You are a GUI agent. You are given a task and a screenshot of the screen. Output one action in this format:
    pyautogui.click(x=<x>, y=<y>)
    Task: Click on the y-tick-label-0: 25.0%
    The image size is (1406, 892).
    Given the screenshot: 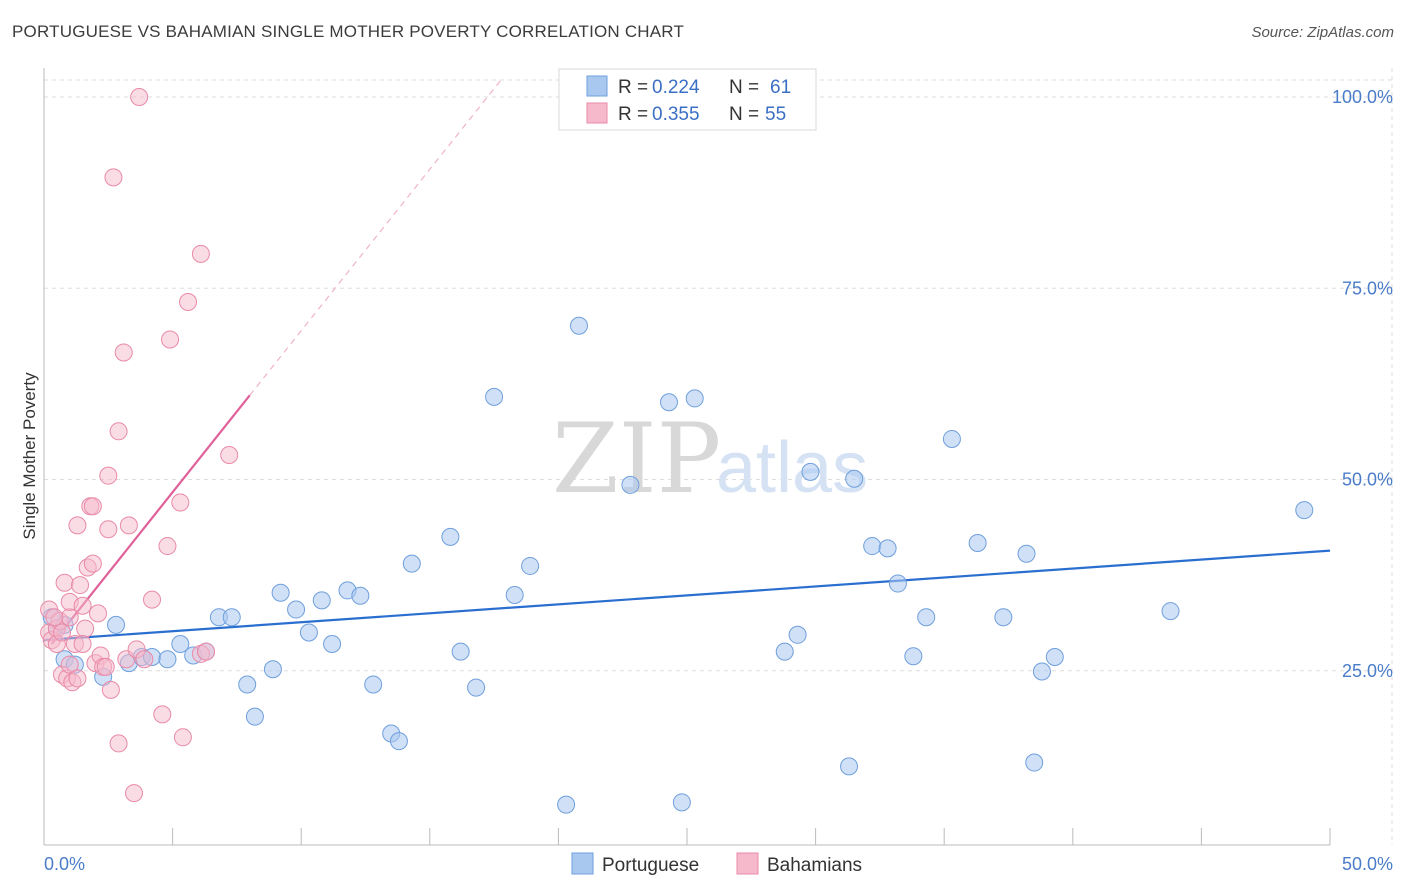 What is the action you would take?
    pyautogui.click(x=1367, y=671)
    